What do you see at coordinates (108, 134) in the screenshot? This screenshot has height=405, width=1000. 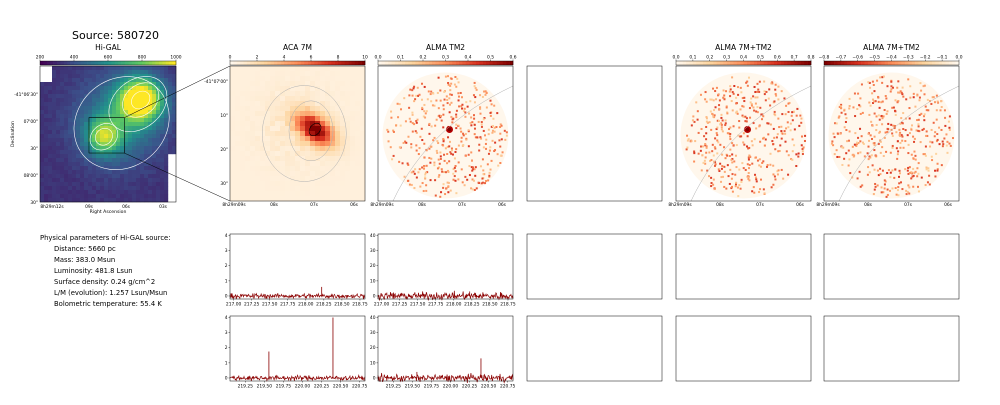 I see `higal-map` at bounding box center [108, 134].